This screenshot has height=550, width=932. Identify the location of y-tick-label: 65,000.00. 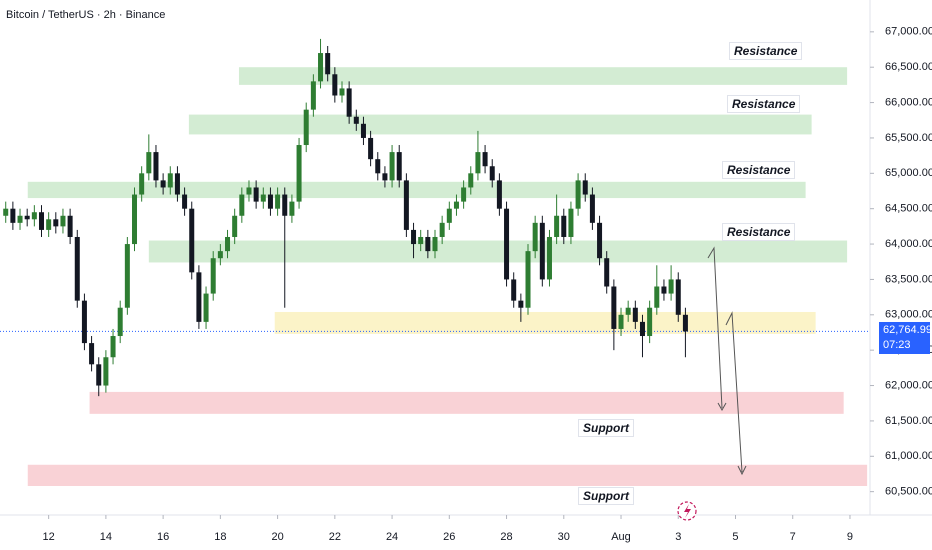
(908, 173).